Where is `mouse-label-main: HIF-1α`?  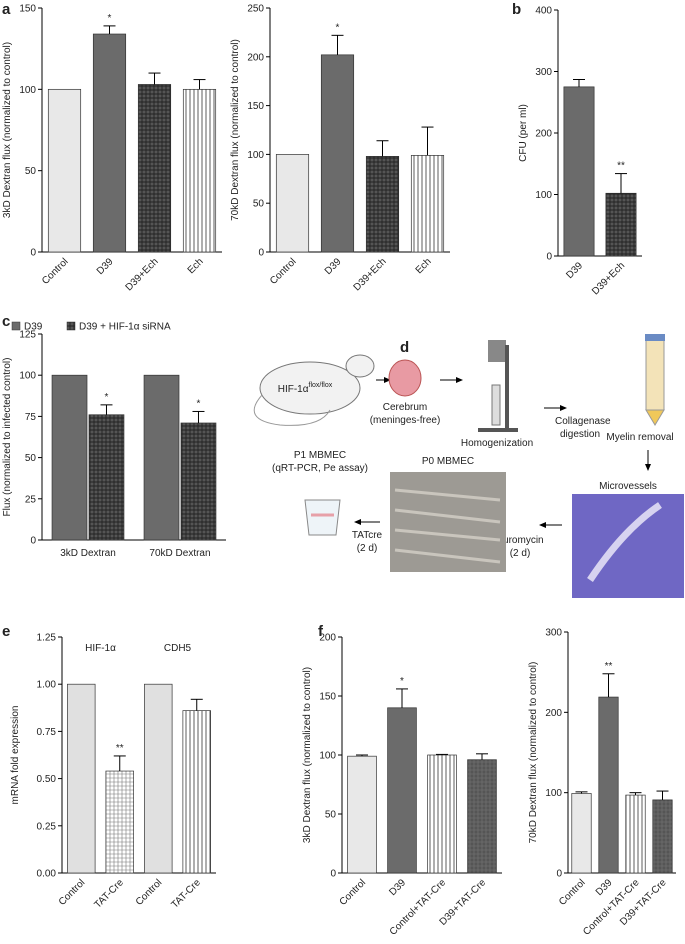 mouse-label-main: HIF-1α is located at coordinates (293, 389).